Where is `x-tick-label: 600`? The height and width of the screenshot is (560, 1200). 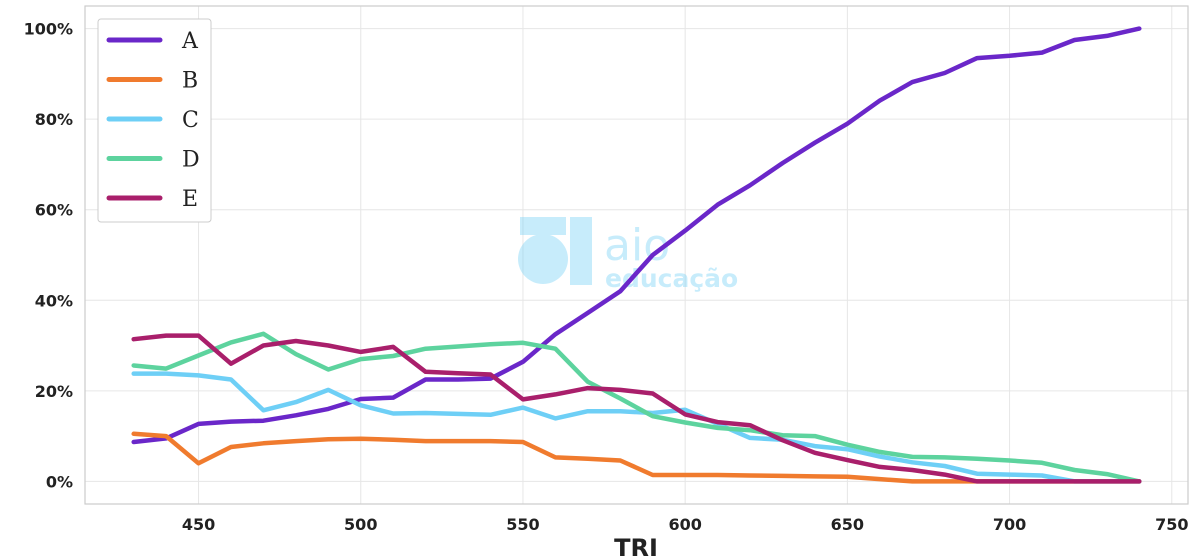 x-tick-label: 600 is located at coordinates (684, 524).